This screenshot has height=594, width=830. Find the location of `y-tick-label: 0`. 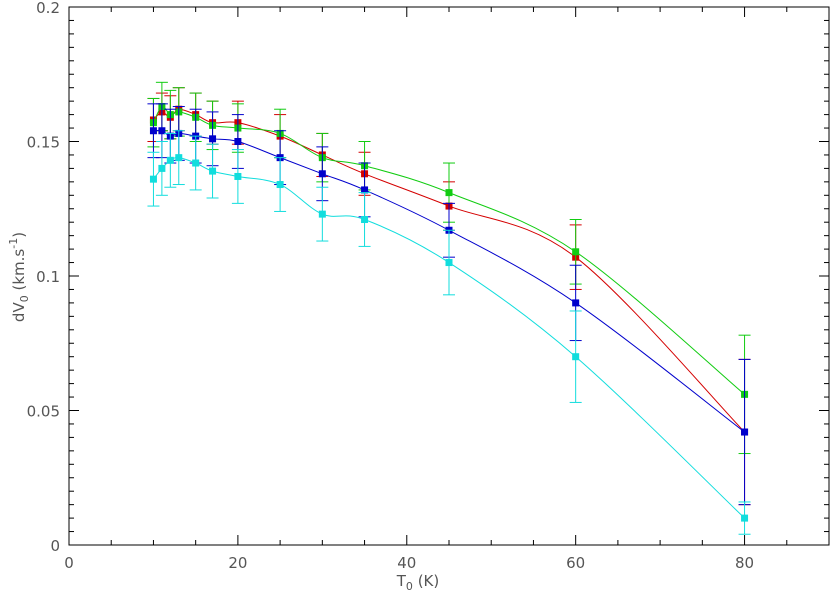

y-tick-label: 0 is located at coordinates (55, 546).